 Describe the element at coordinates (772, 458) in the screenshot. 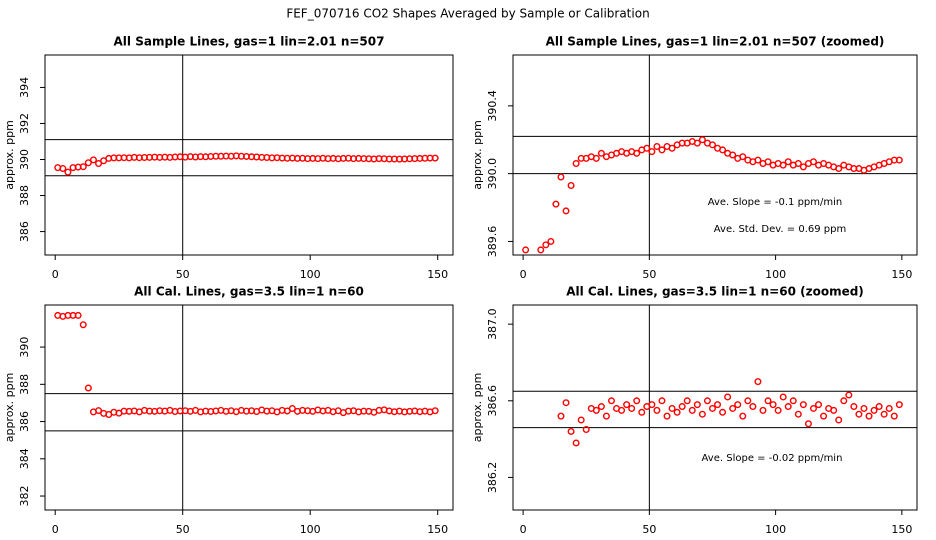

I see `annotation: Ave. Slope = -0.02 ppm/min` at that location.